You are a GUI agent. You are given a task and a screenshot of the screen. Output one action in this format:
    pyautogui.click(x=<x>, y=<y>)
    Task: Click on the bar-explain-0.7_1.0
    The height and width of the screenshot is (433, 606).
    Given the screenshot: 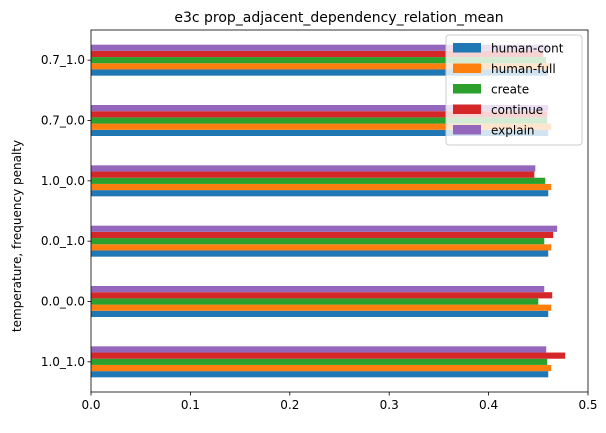 What is the action you would take?
    pyautogui.click(x=320, y=47)
    